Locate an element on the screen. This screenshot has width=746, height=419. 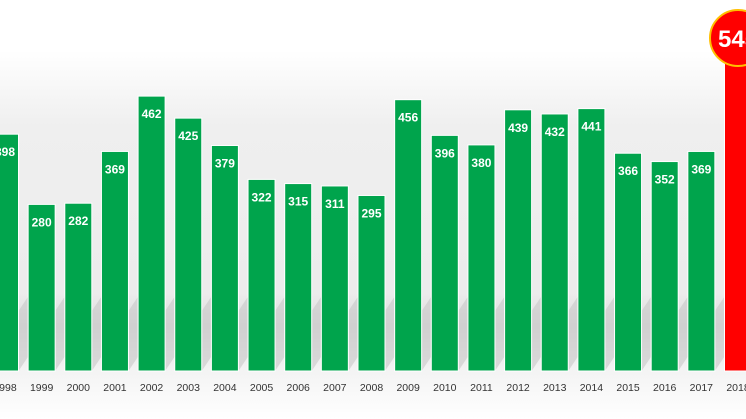
data-label-2000: 282 is located at coordinates (78, 221).